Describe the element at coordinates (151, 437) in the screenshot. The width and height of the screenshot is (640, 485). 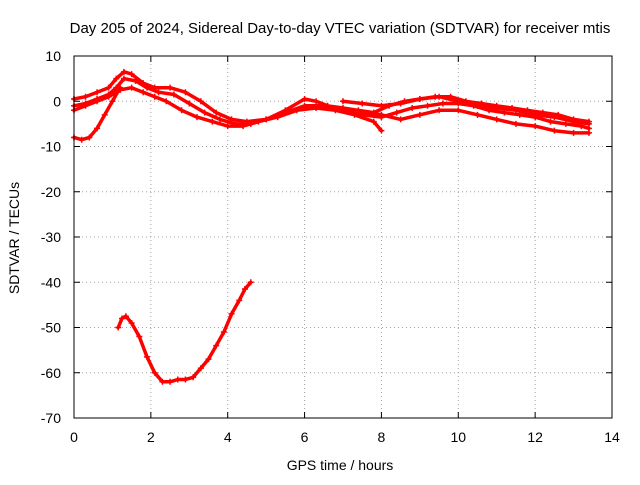
I see `x-tick-label: 2` at that location.